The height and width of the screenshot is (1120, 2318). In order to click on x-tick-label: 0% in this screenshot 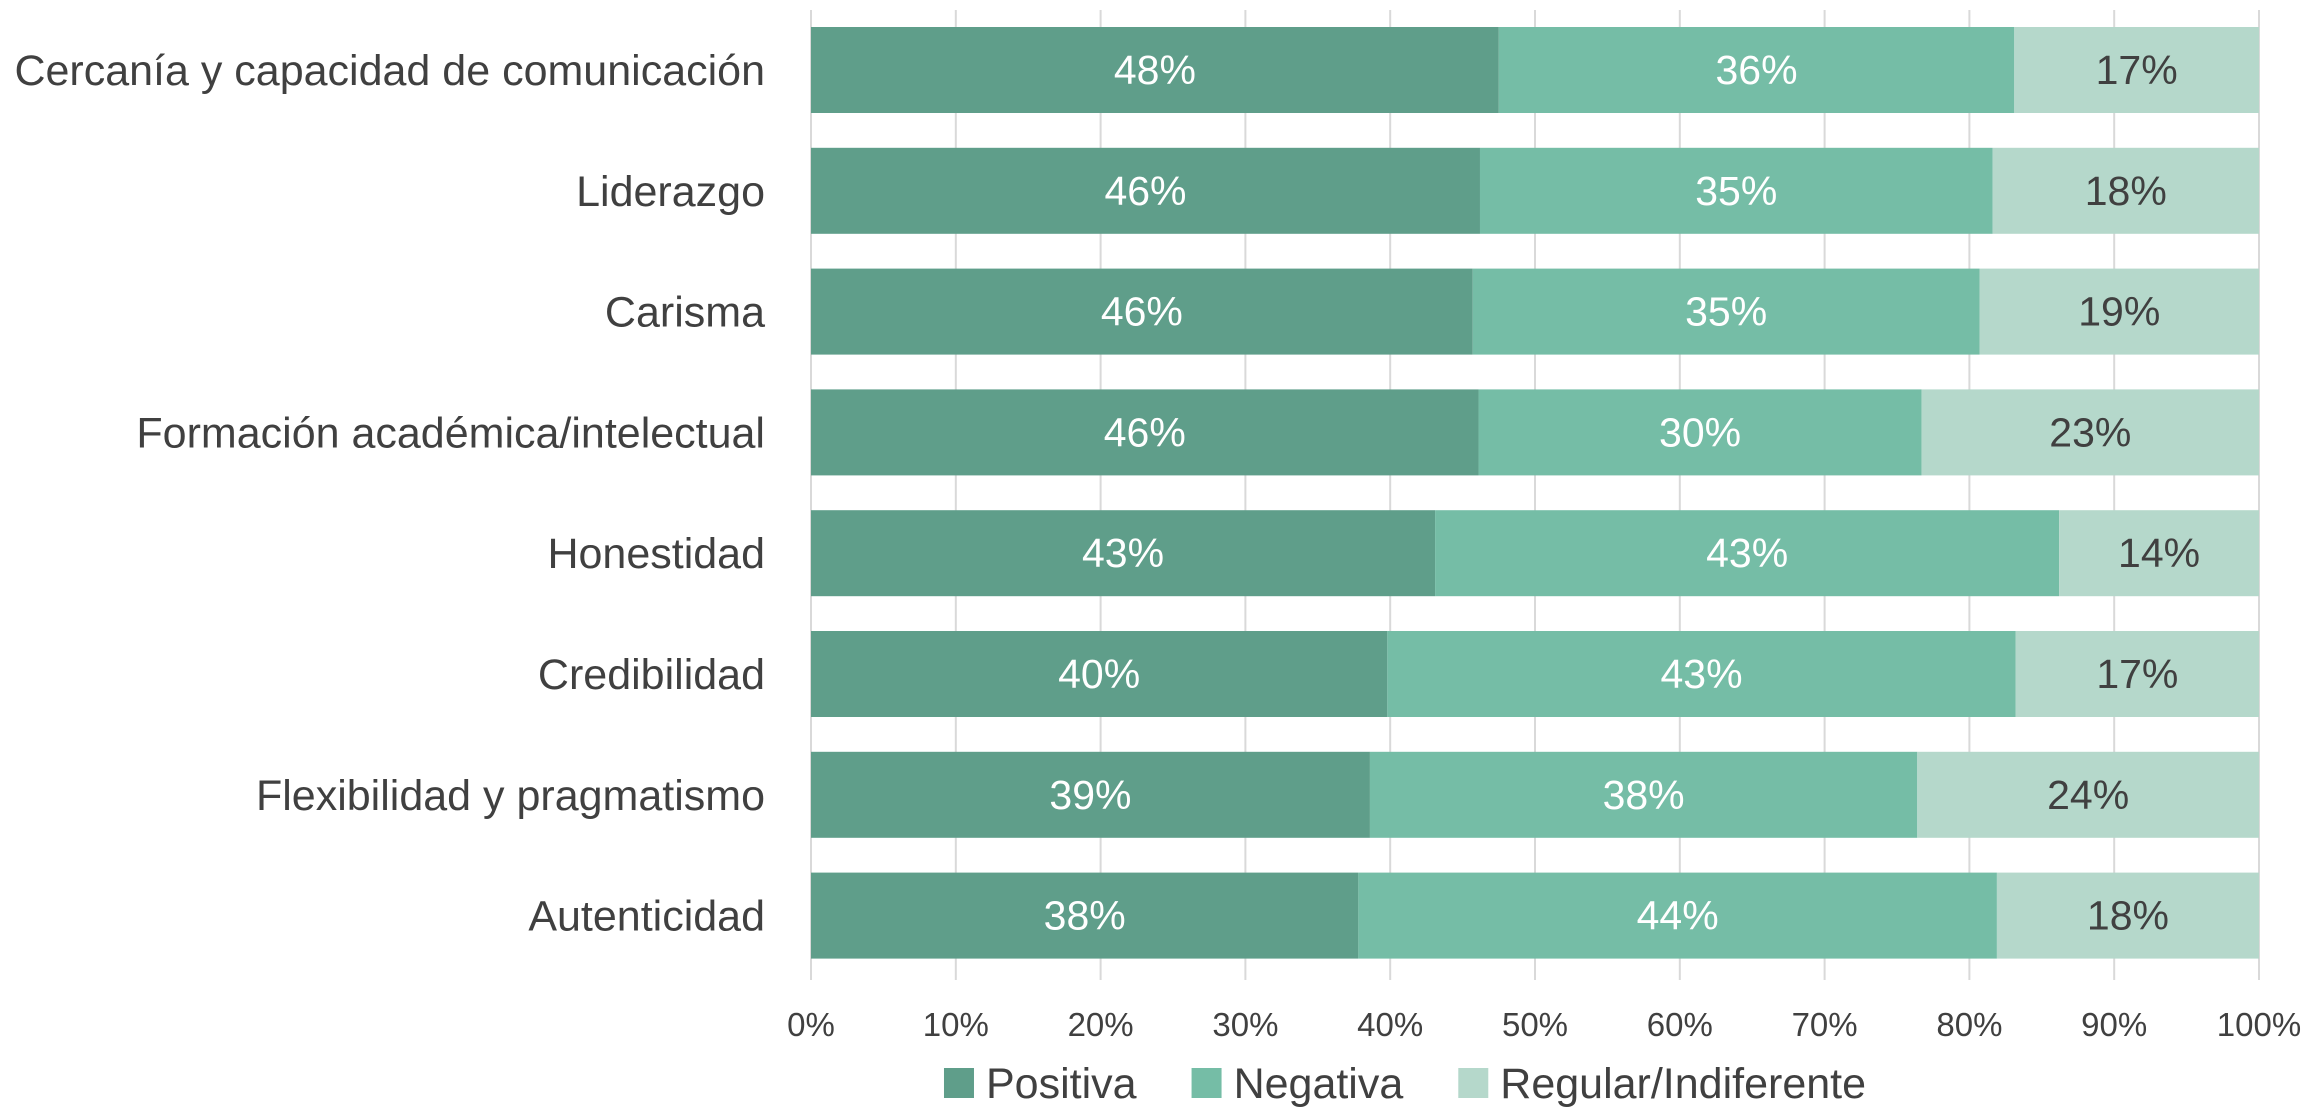, I will do `click(811, 1024)`.